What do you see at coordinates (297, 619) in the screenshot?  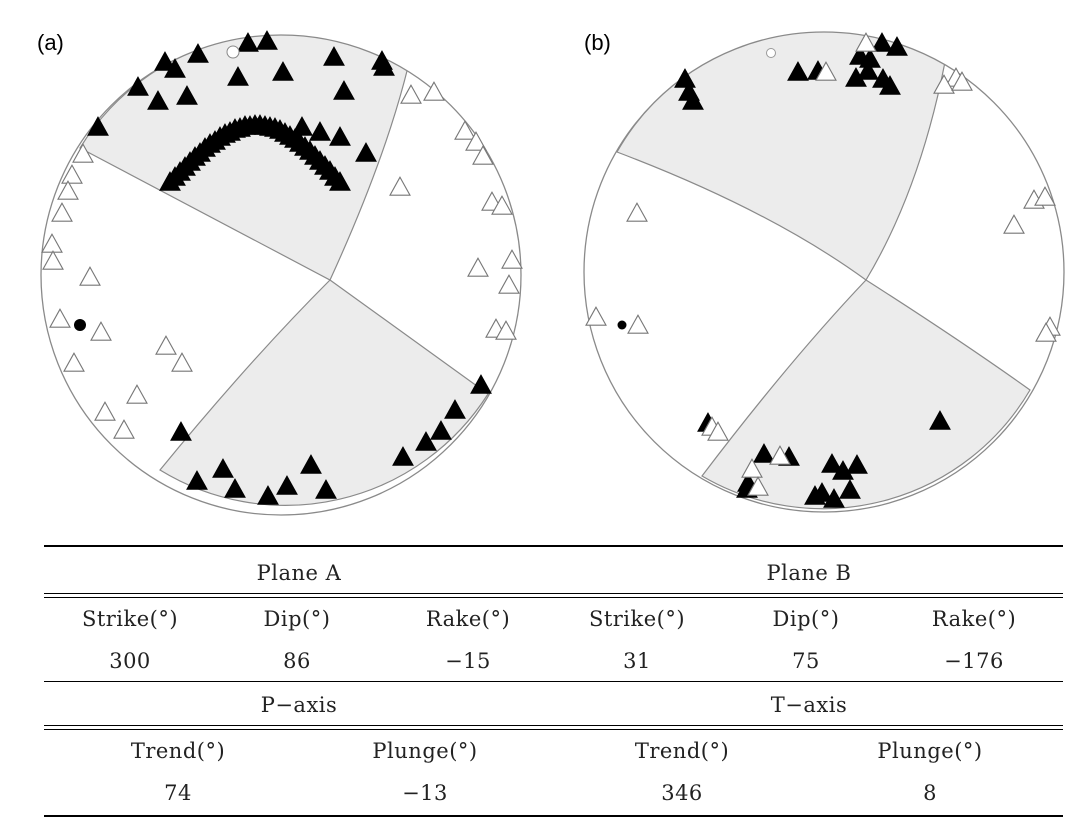 I see `plane-a-dip-header: Dip(°)` at bounding box center [297, 619].